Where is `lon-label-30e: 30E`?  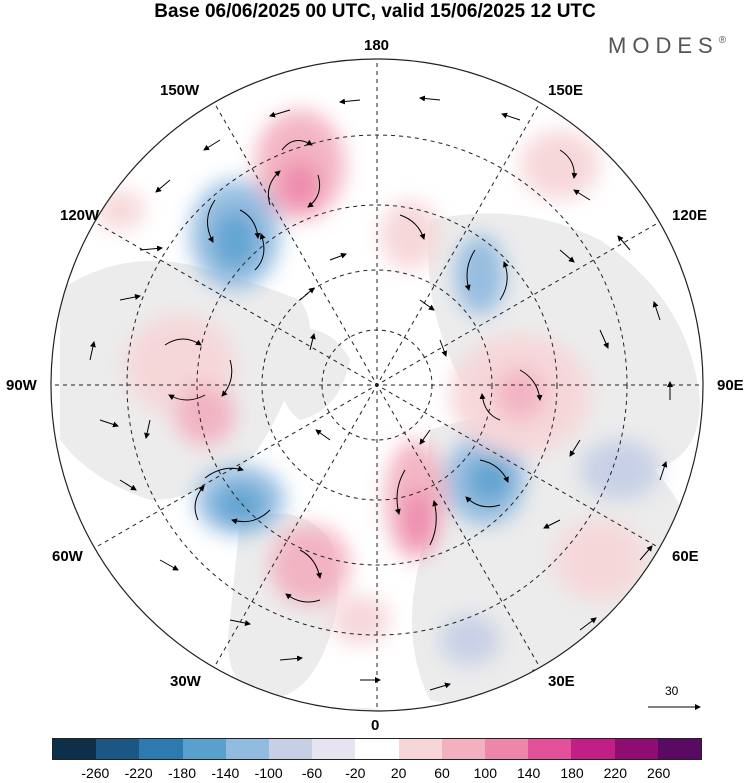 lon-label-30e: 30E is located at coordinates (561, 681).